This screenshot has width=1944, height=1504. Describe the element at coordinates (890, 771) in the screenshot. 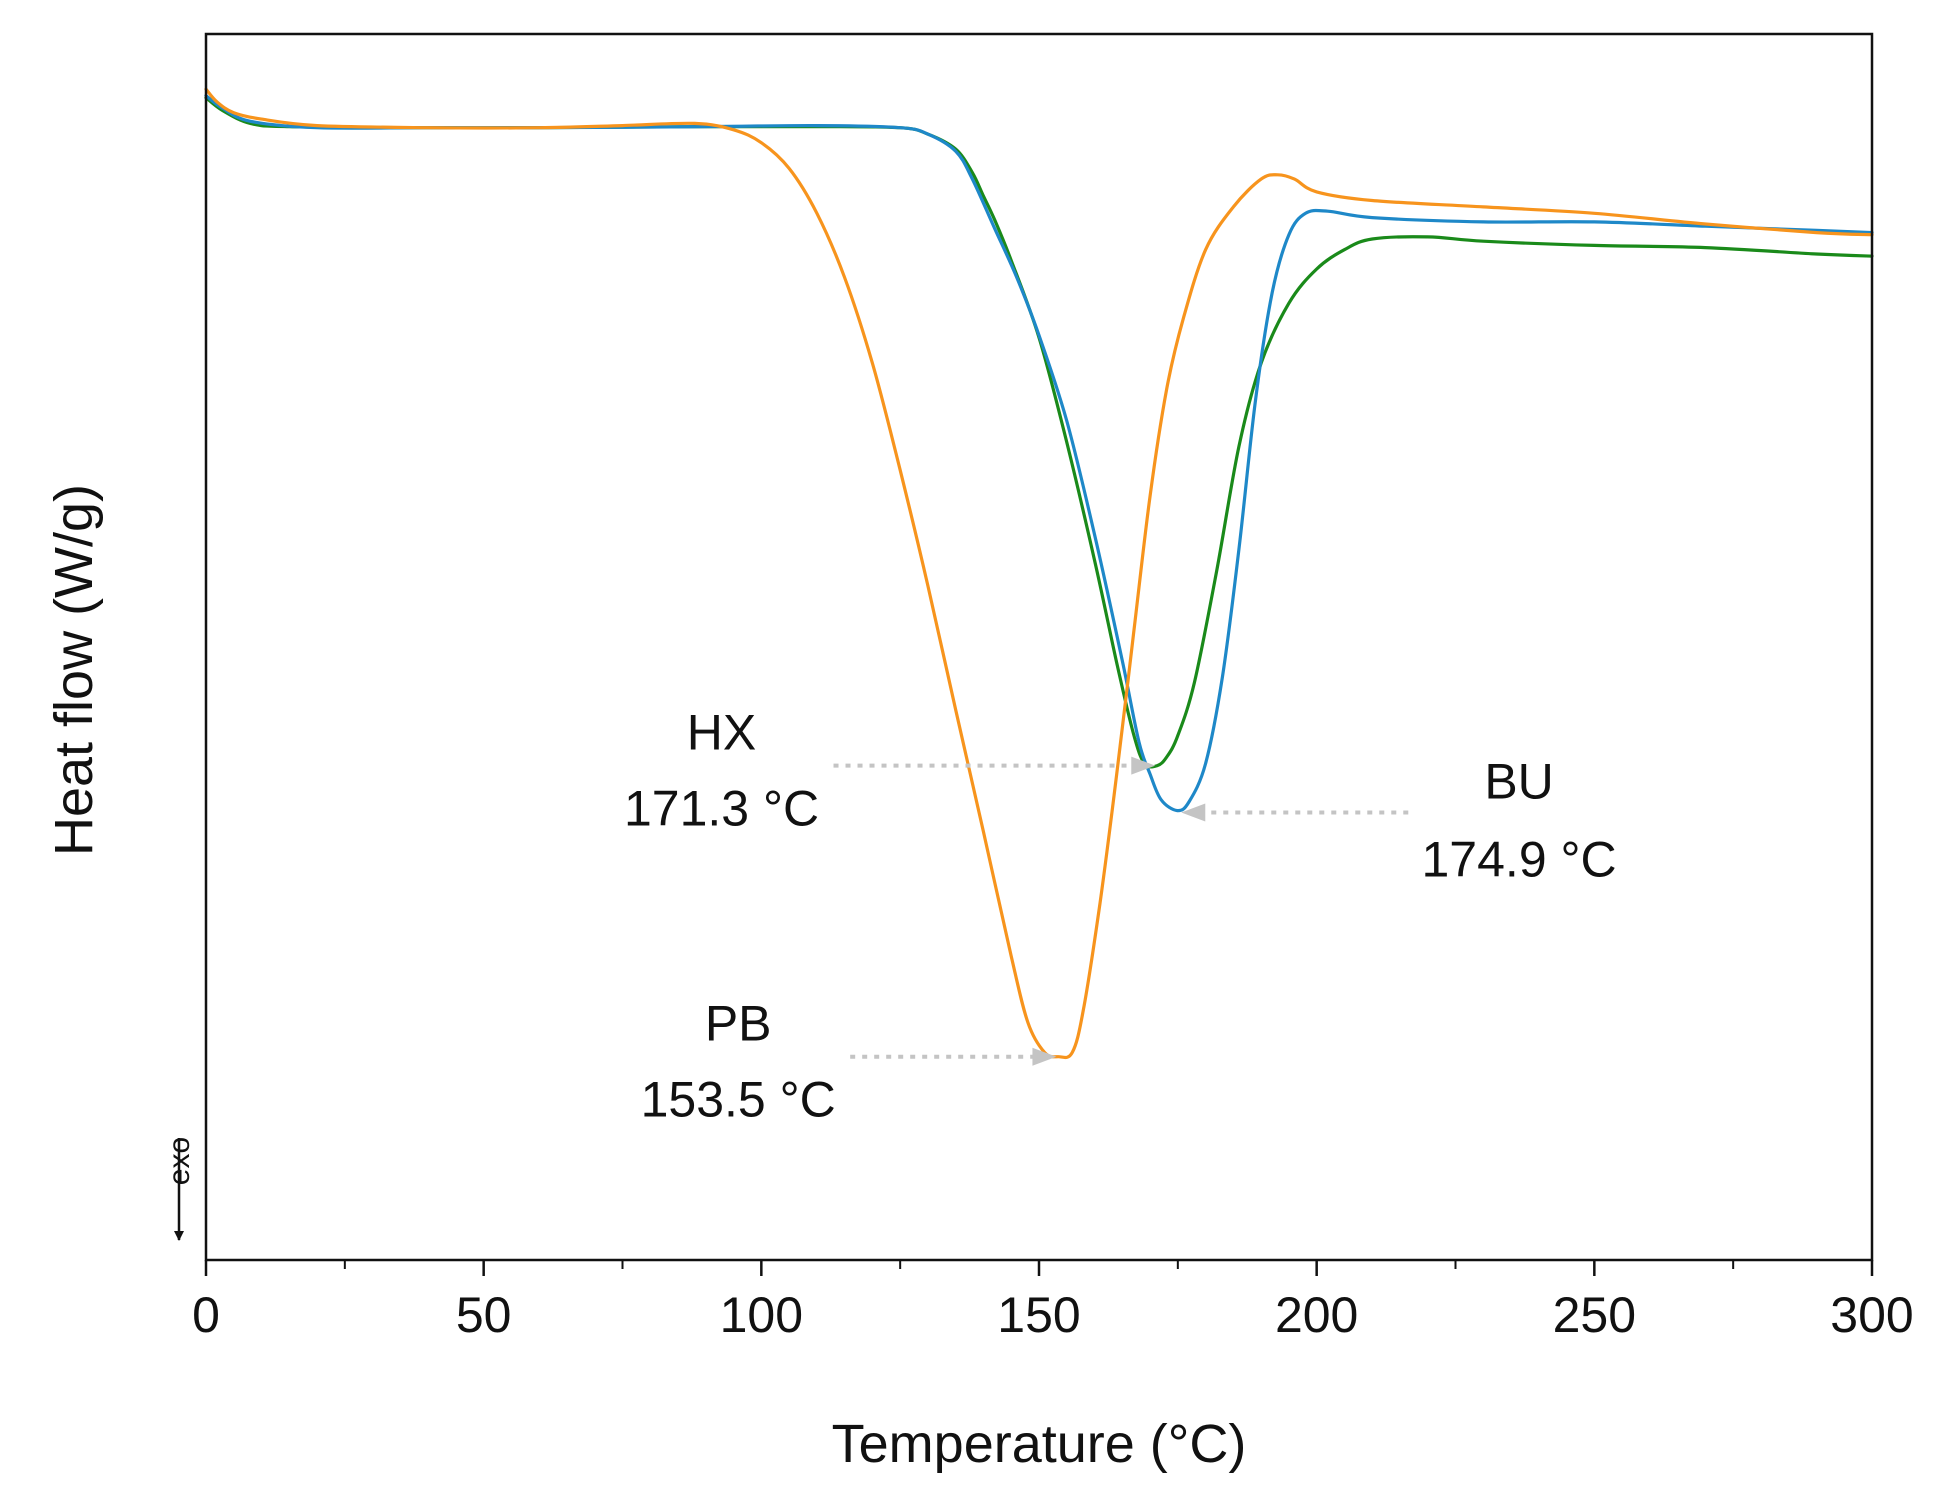

I see `annotation-hx: HX 171.3 °C` at that location.